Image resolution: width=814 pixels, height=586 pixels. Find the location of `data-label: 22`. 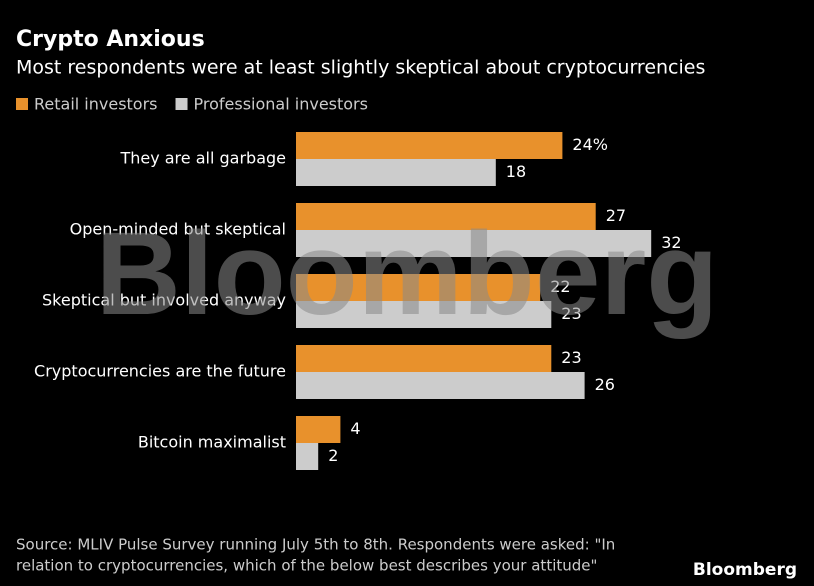

data-label: 22 is located at coordinates (560, 286).